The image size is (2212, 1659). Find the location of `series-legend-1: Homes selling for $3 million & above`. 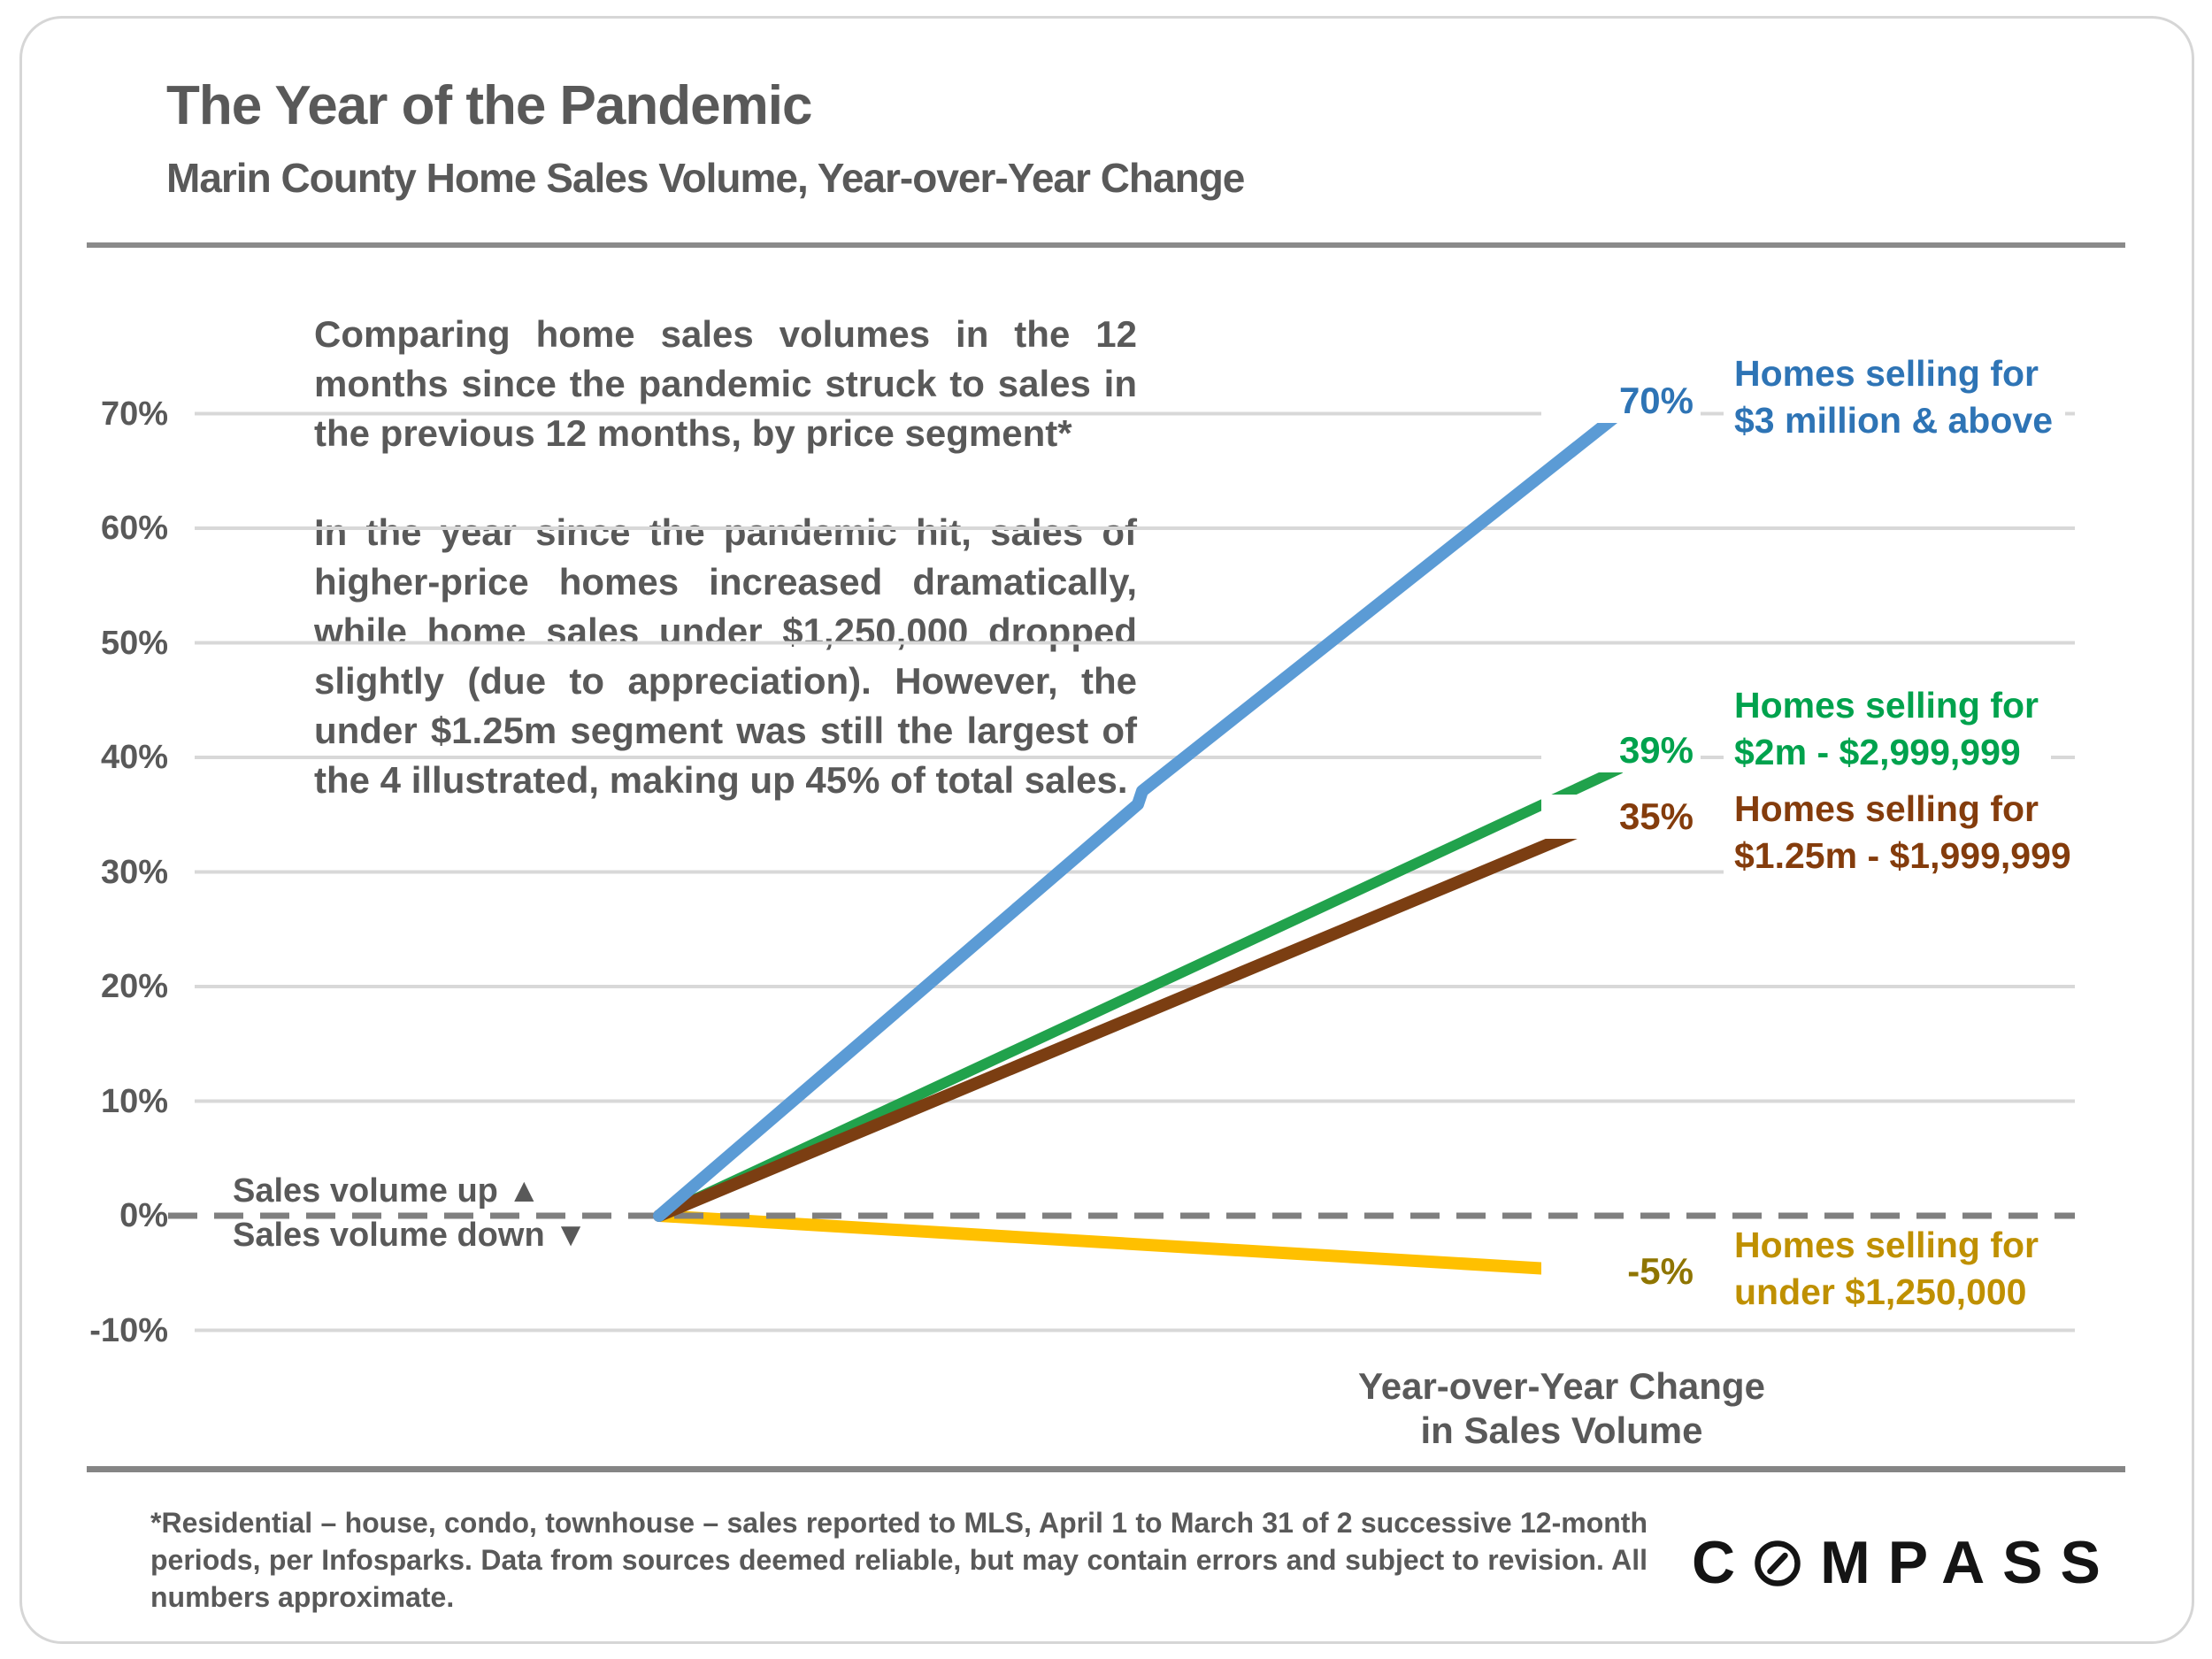

series-legend-1: Homes selling for $3 million & above is located at coordinates (1895, 398).